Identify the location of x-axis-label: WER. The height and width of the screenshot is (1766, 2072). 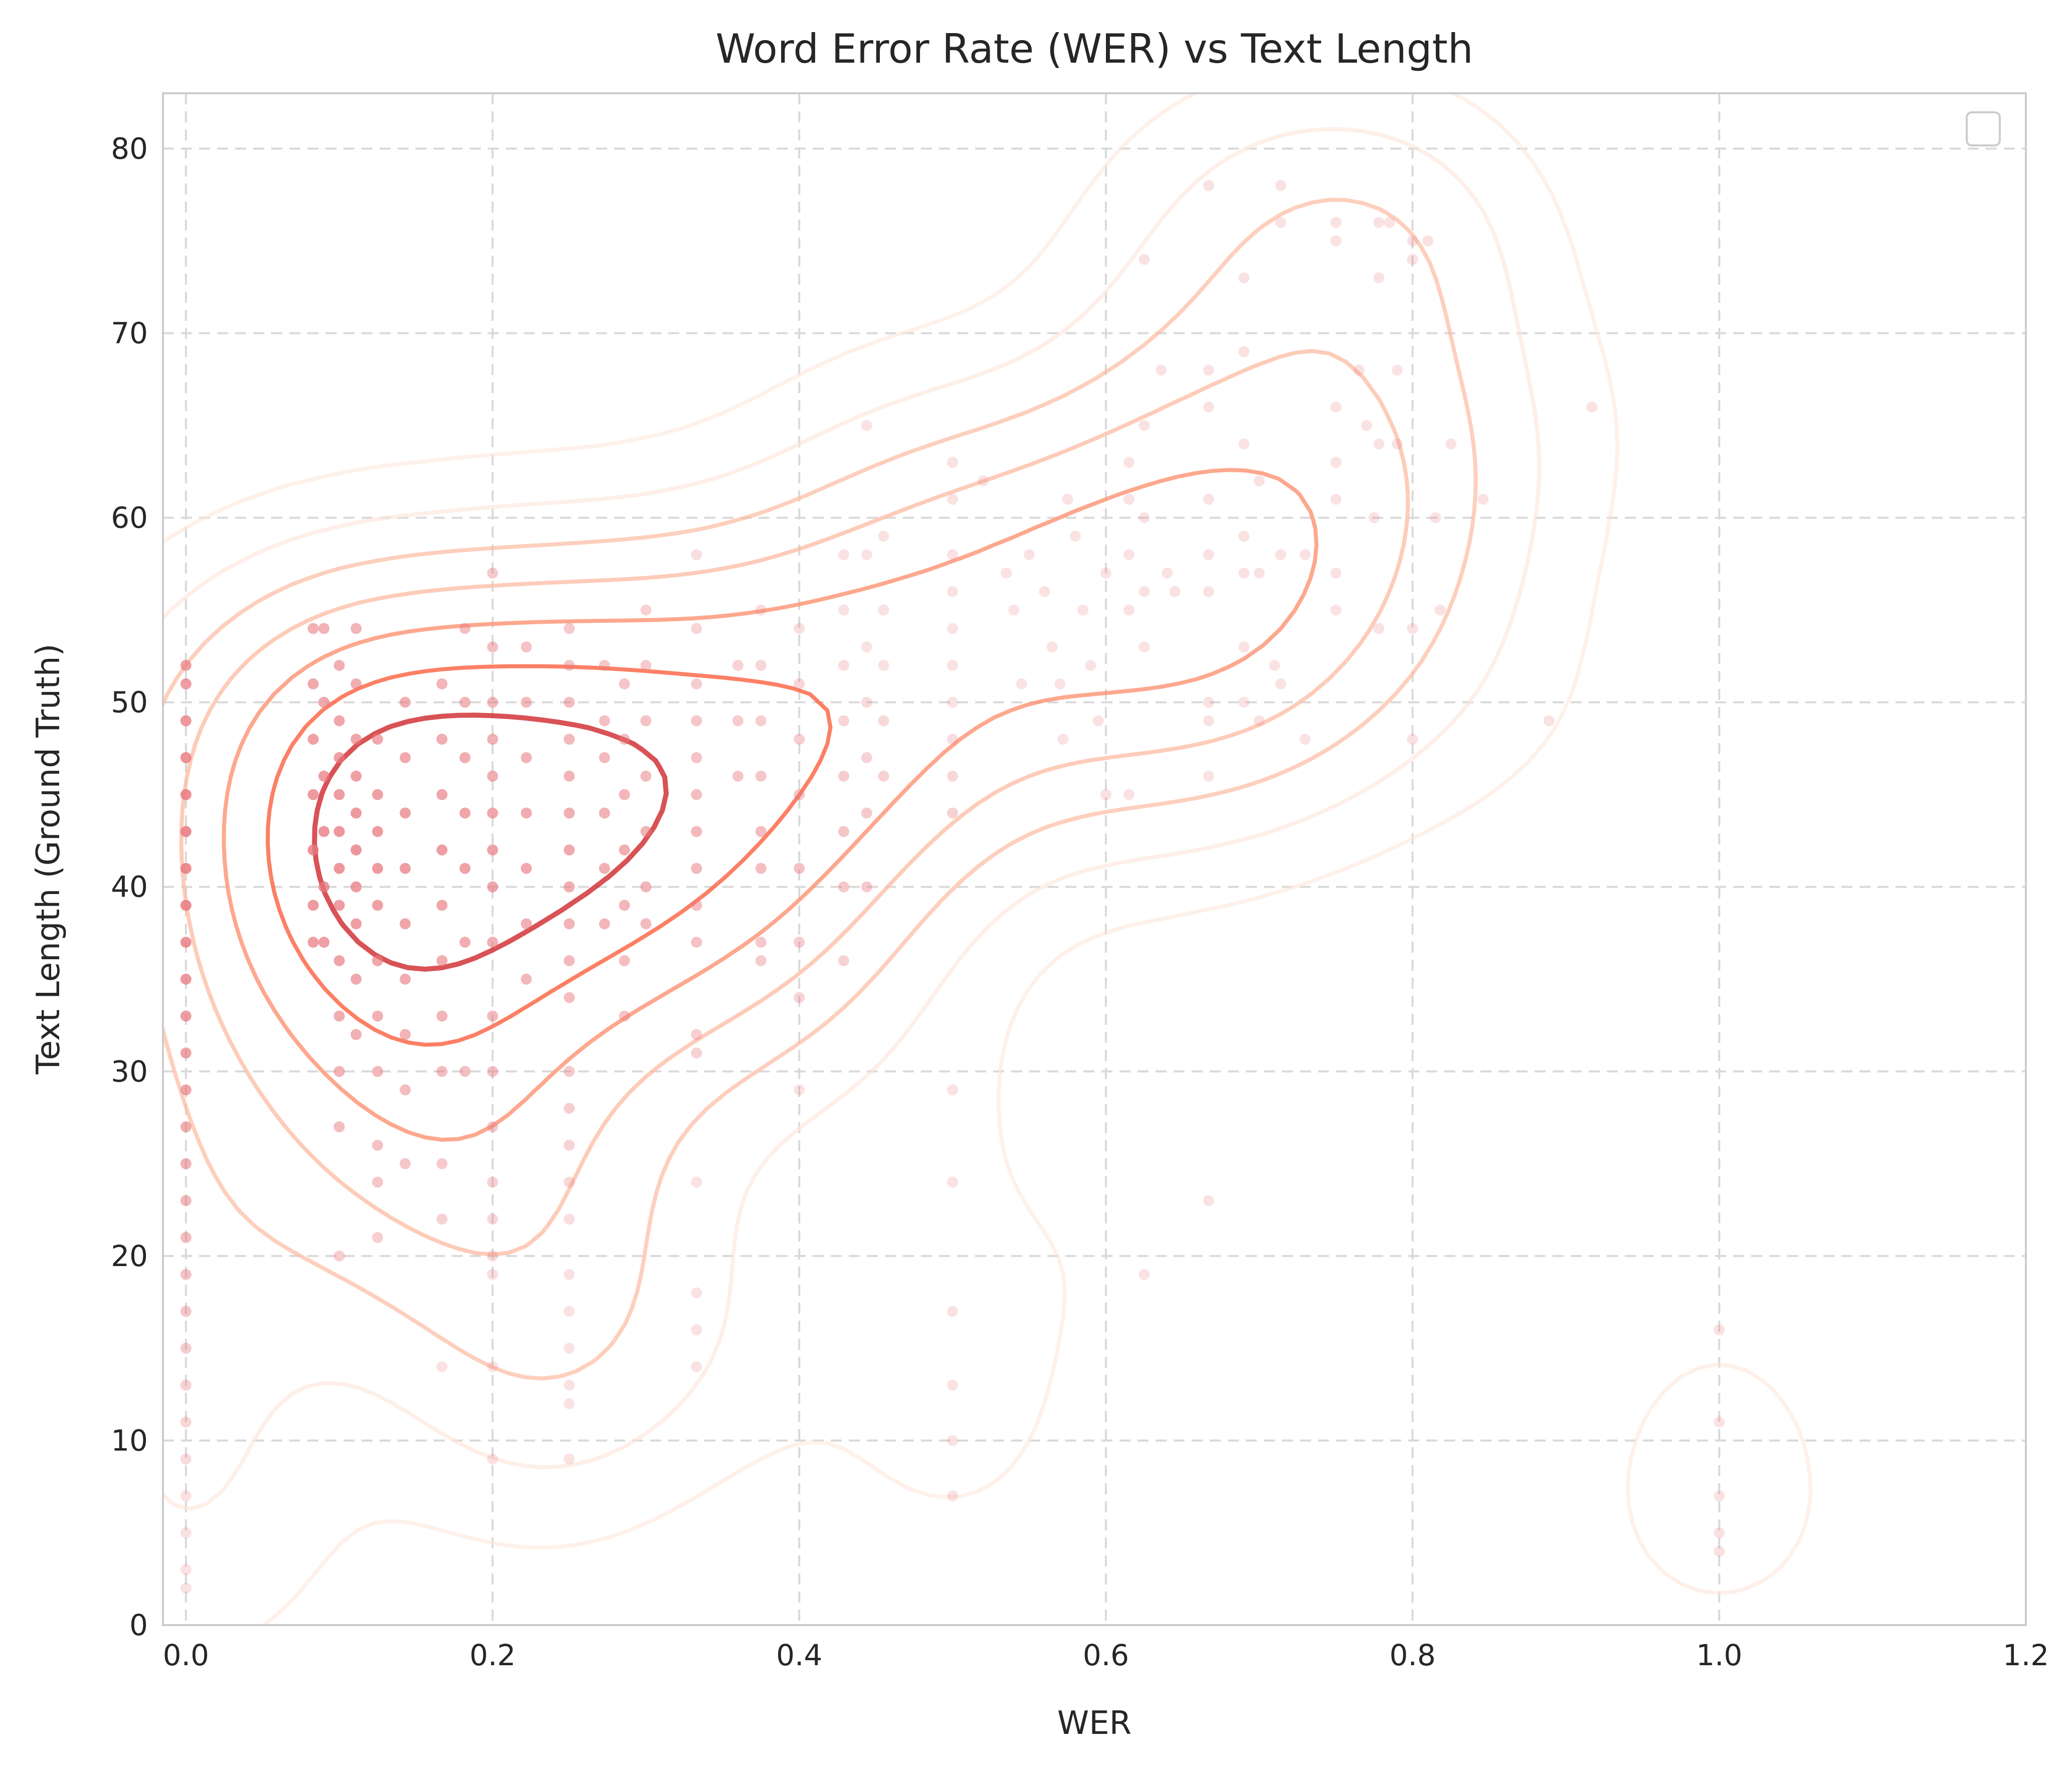
(1094, 1723).